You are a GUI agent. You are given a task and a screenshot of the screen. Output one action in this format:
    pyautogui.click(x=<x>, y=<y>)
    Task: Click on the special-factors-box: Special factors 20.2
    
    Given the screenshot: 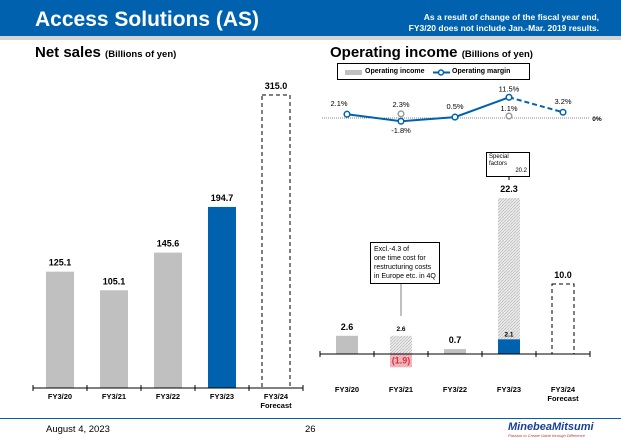 What is the action you would take?
    pyautogui.click(x=508, y=164)
    